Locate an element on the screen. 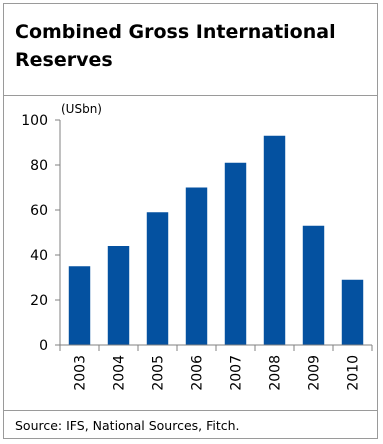  source-note: Source: IFS, National Sources, Fitch. is located at coordinates (127, 425).